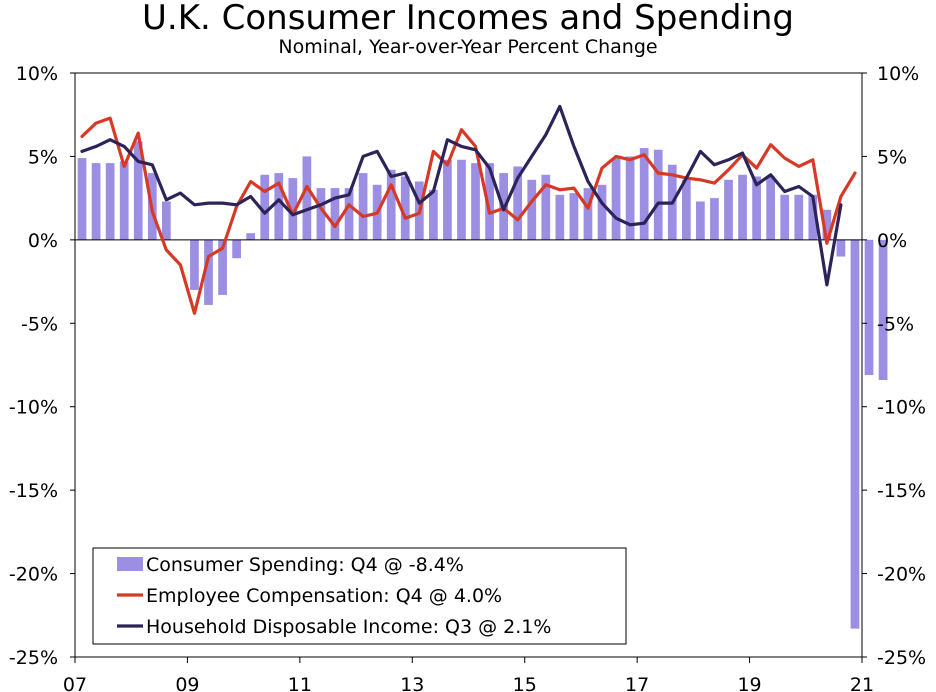 This screenshot has width=936, height=692. I want to click on y-tick-label-left: 5%, so click(43, 157).